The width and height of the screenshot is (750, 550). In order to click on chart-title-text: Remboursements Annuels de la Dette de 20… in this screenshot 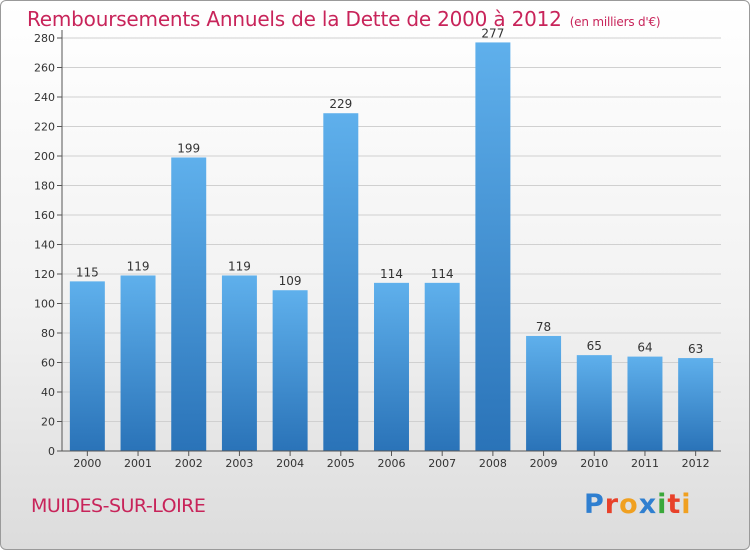, I will do `click(294, 19)`.